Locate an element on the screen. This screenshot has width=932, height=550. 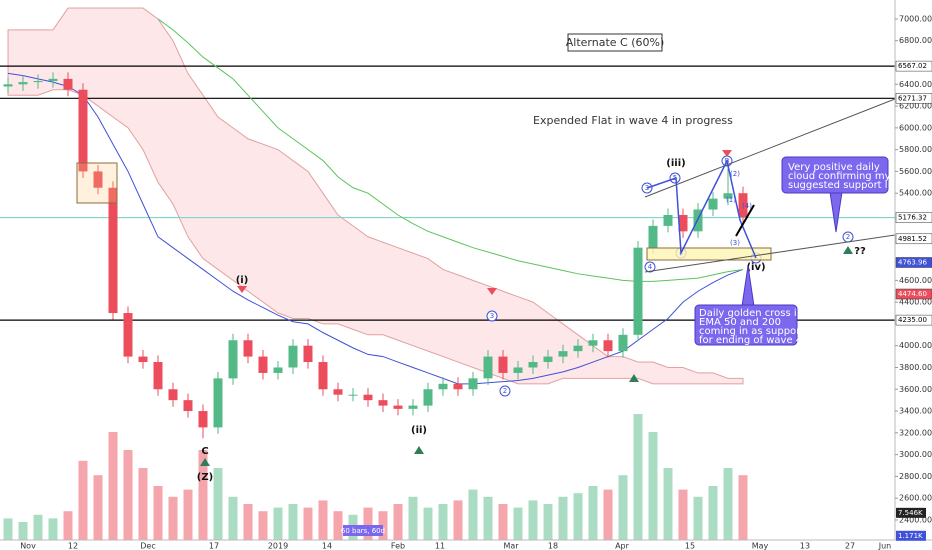
x-tick-label: 14 is located at coordinates (327, 546).